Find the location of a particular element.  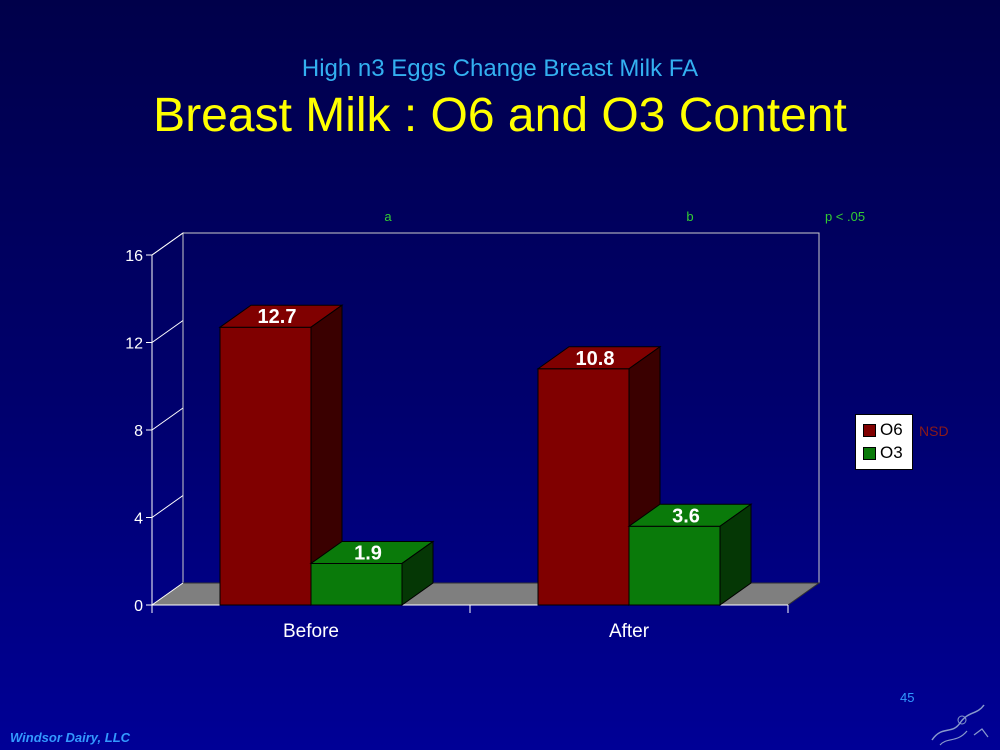

bar-o3-before is located at coordinates (372, 573).